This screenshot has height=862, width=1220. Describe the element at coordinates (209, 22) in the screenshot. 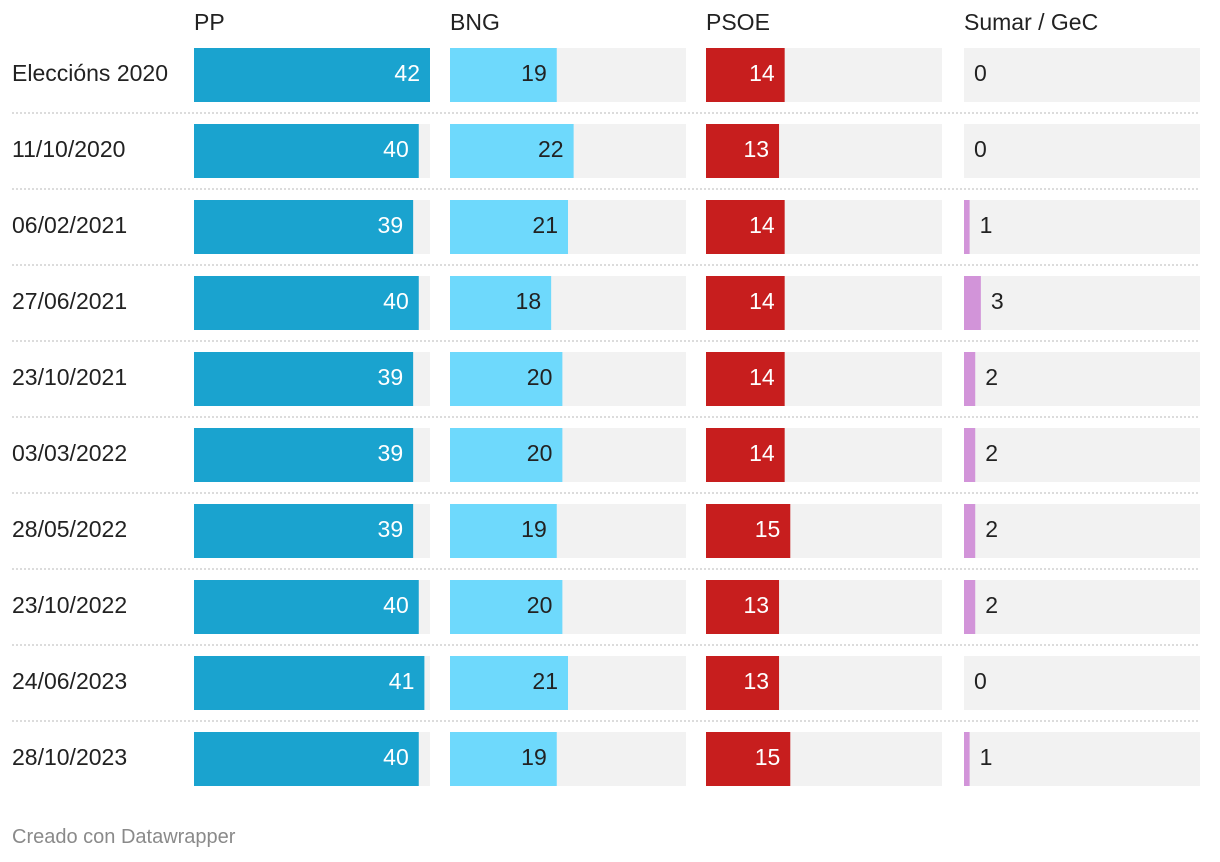

I see `column-header: PP` at that location.